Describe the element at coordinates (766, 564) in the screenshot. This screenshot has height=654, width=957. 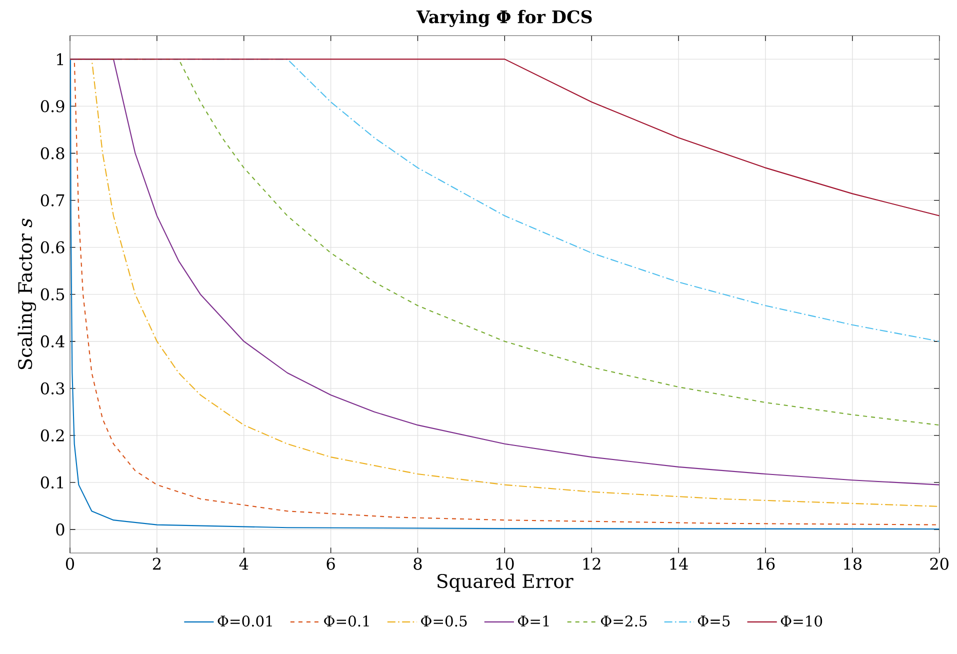
I see `x-tick-label: 16` at that location.